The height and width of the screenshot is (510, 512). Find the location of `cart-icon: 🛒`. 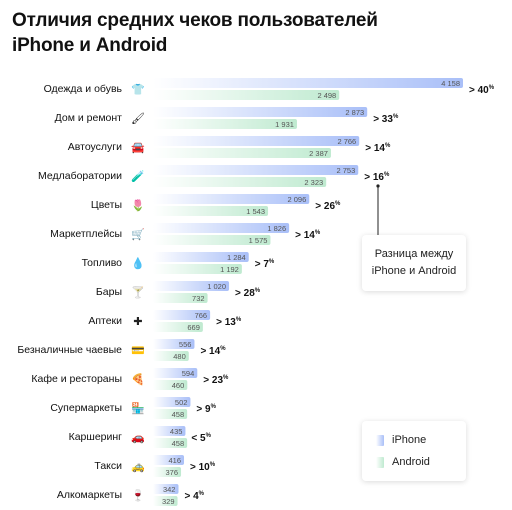

cart-icon: 🛒 is located at coordinates (138, 234).